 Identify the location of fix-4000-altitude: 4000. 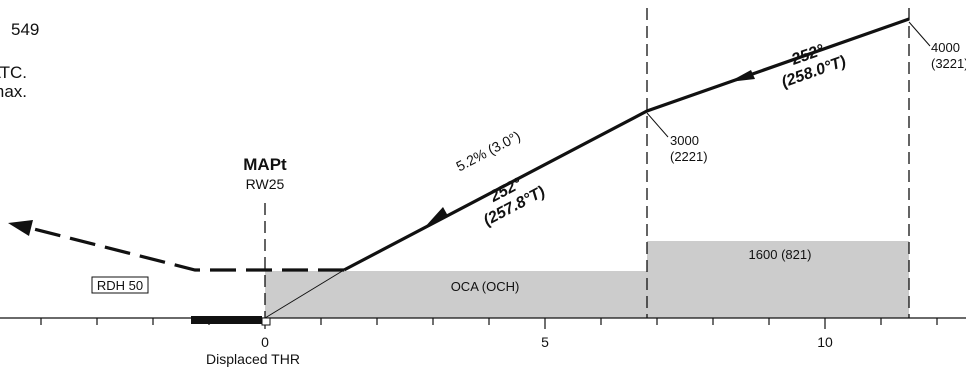
(945, 47).